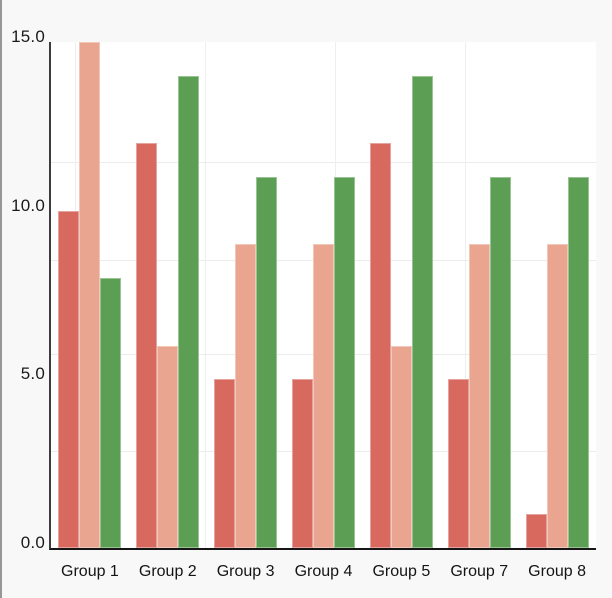 The width and height of the screenshot is (612, 598). Describe the element at coordinates (167, 571) in the screenshot. I see `x-tick-label: Group 2` at that location.